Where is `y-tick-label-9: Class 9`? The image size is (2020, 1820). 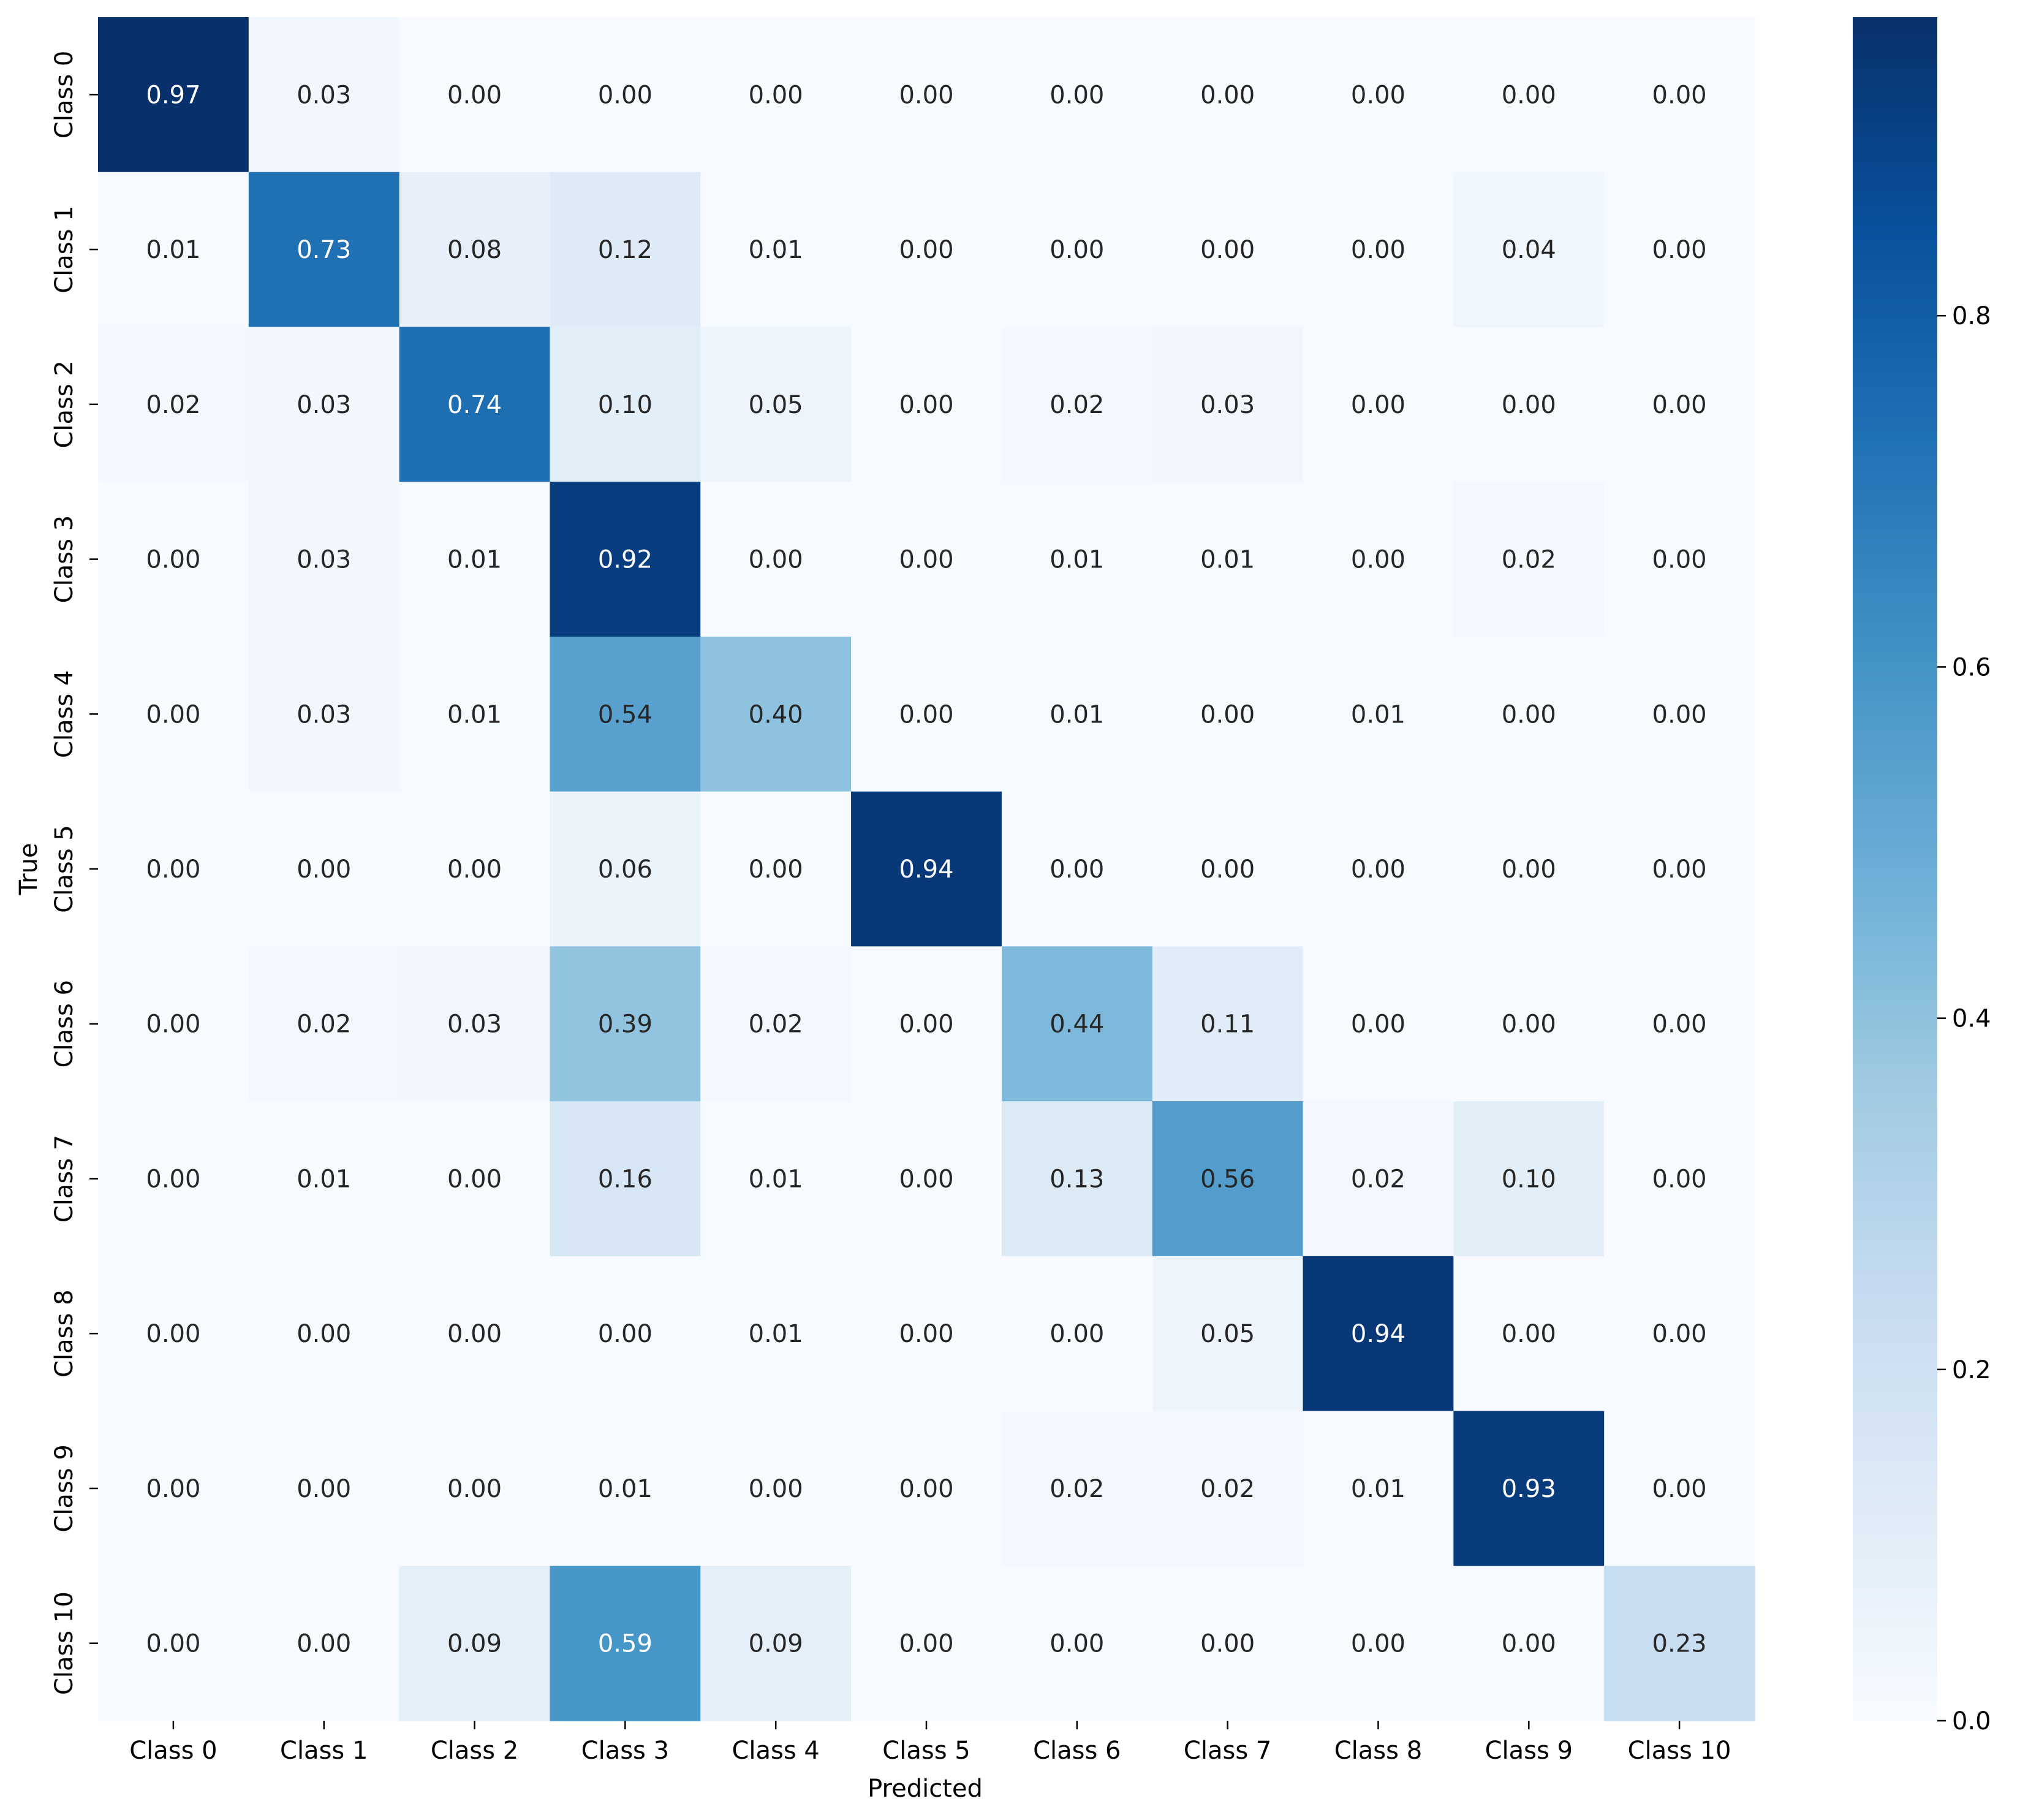
y-tick-label-9: Class 9 is located at coordinates (64, 1488).